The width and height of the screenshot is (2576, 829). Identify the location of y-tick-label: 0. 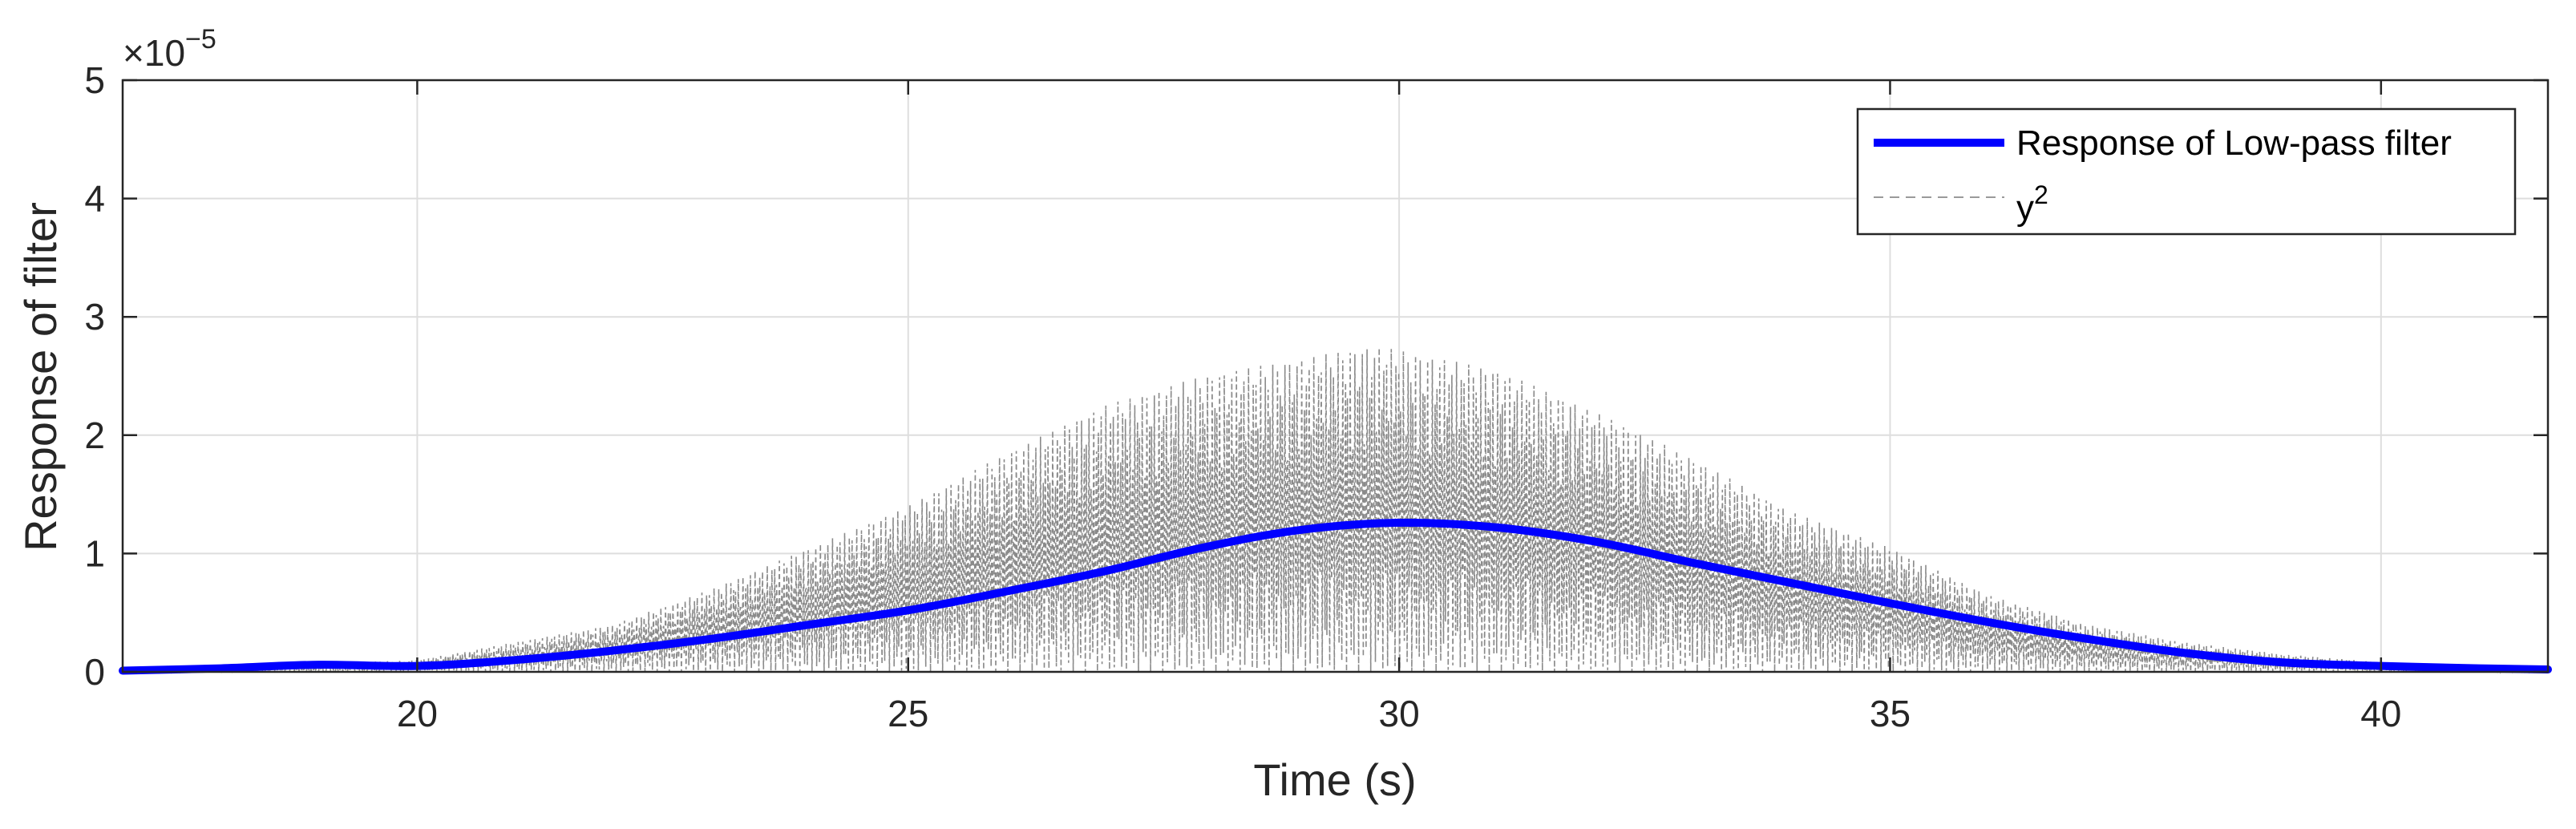
(94, 672).